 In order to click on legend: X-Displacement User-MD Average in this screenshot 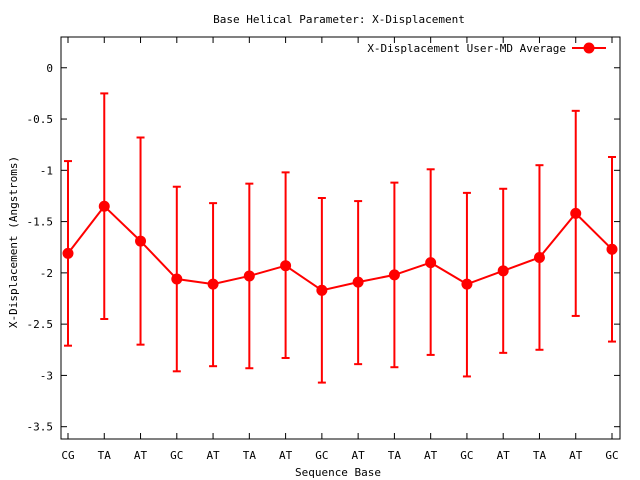, I will do `click(486, 48)`.